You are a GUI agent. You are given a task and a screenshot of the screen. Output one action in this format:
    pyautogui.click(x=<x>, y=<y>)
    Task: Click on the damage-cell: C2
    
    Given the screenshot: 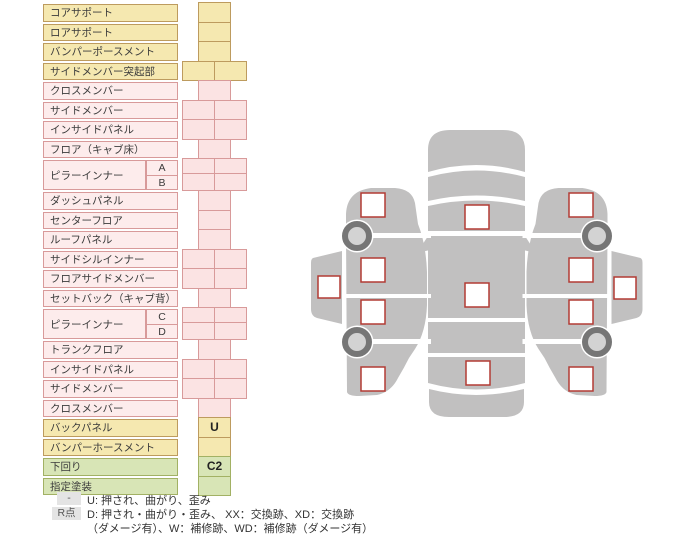 What is the action you would take?
    pyautogui.click(x=214, y=466)
    